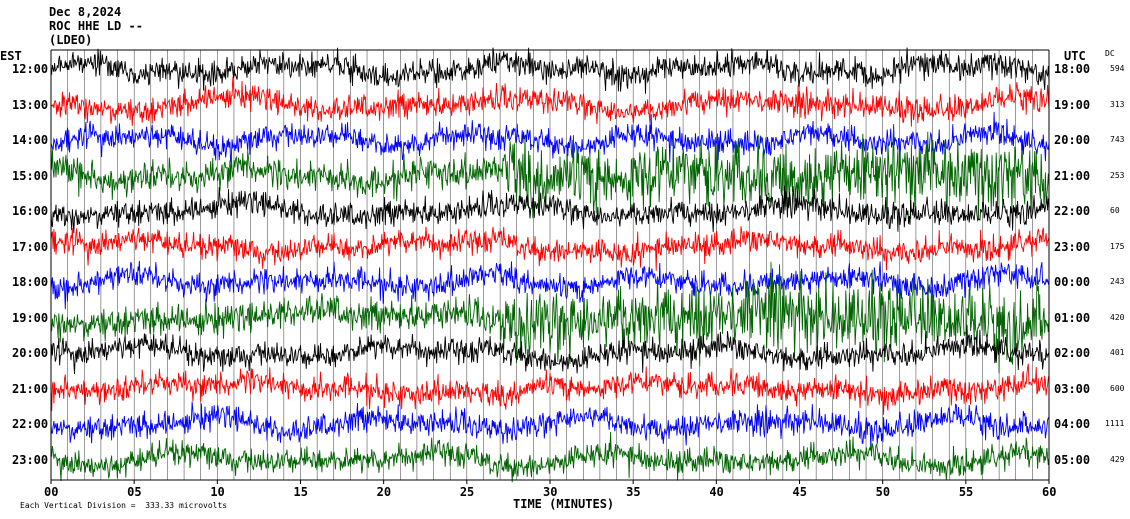 This screenshot has height=519, width=1130. I want to click on dc-offset-label: 1111, so click(1115, 423).